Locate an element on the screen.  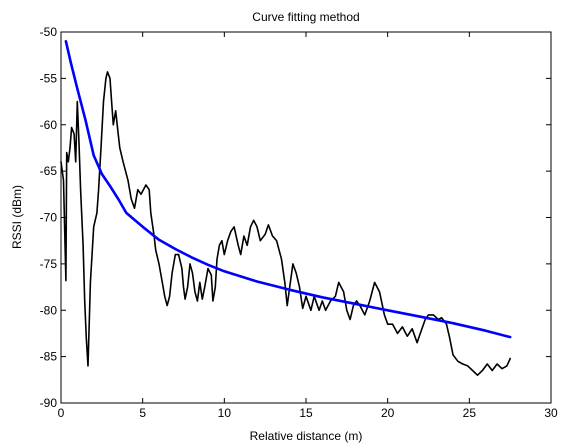
x-tick-label: 5 is located at coordinates (142, 413).